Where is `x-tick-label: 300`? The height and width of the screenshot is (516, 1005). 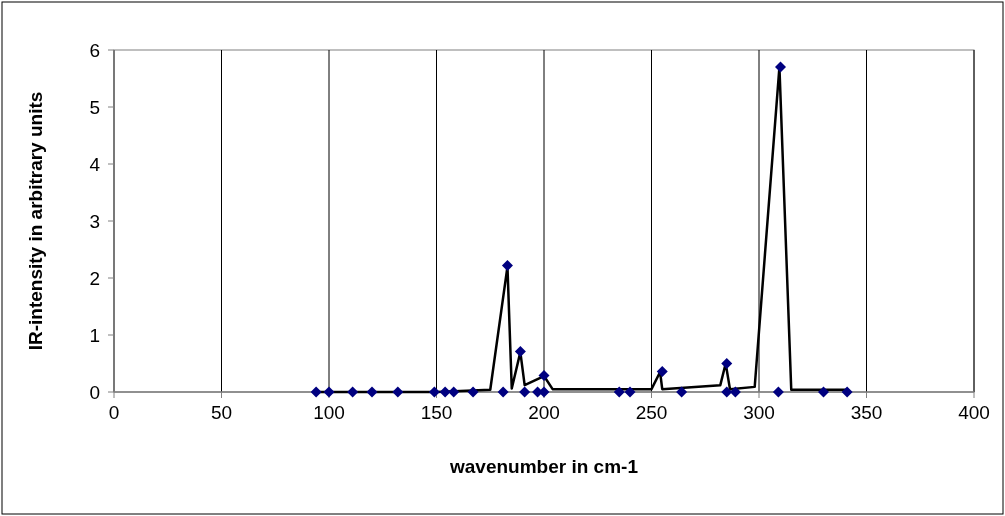
x-tick-label: 300 is located at coordinates (759, 412).